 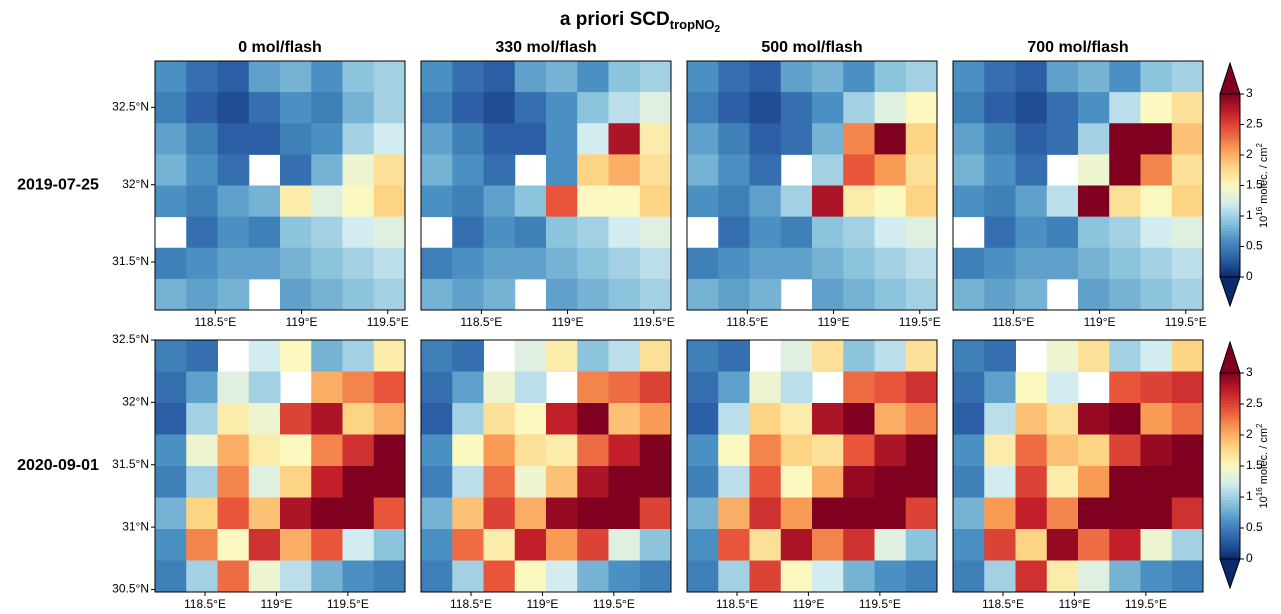 I want to click on colorbar-label-text: molec. / cm, so click(x=1264, y=177).